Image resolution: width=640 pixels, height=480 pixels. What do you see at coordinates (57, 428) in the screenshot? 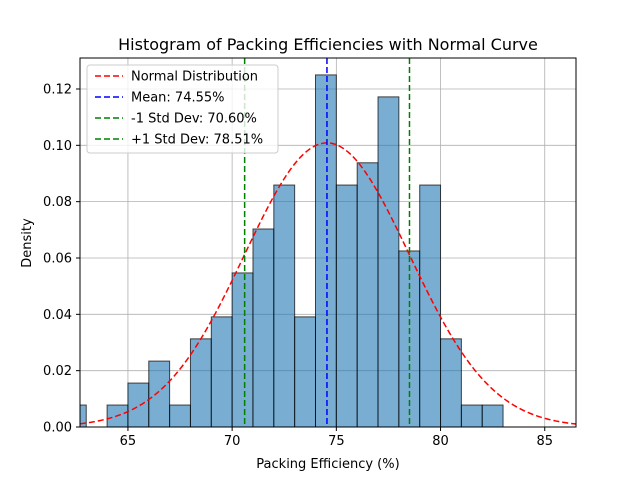
I see `y-tick-label: 0.00` at bounding box center [57, 428].